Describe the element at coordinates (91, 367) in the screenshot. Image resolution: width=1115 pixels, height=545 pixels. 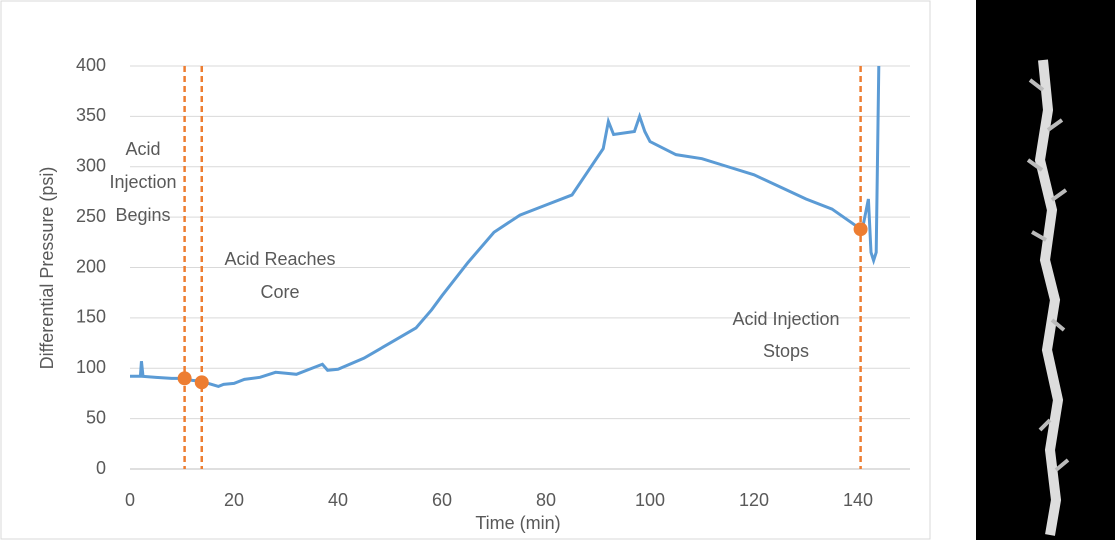
I see `y-tick-label: 100` at that location.